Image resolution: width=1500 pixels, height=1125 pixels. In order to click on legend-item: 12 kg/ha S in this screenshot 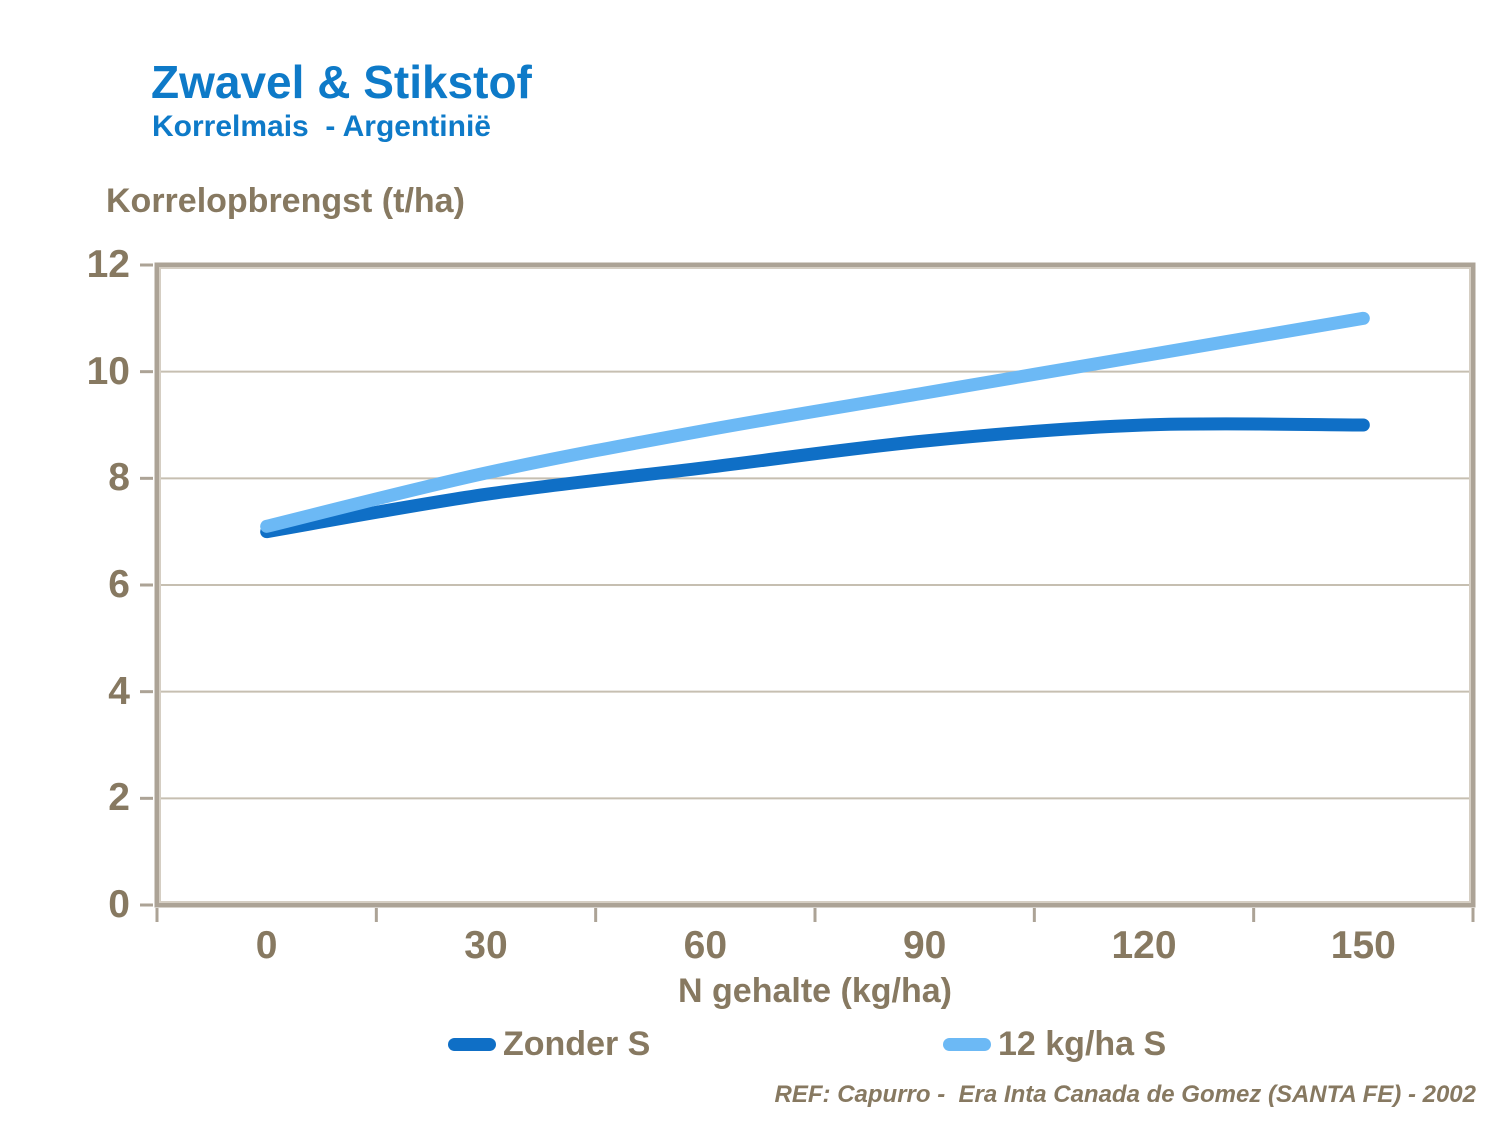, I will do `click(1054, 1044)`.